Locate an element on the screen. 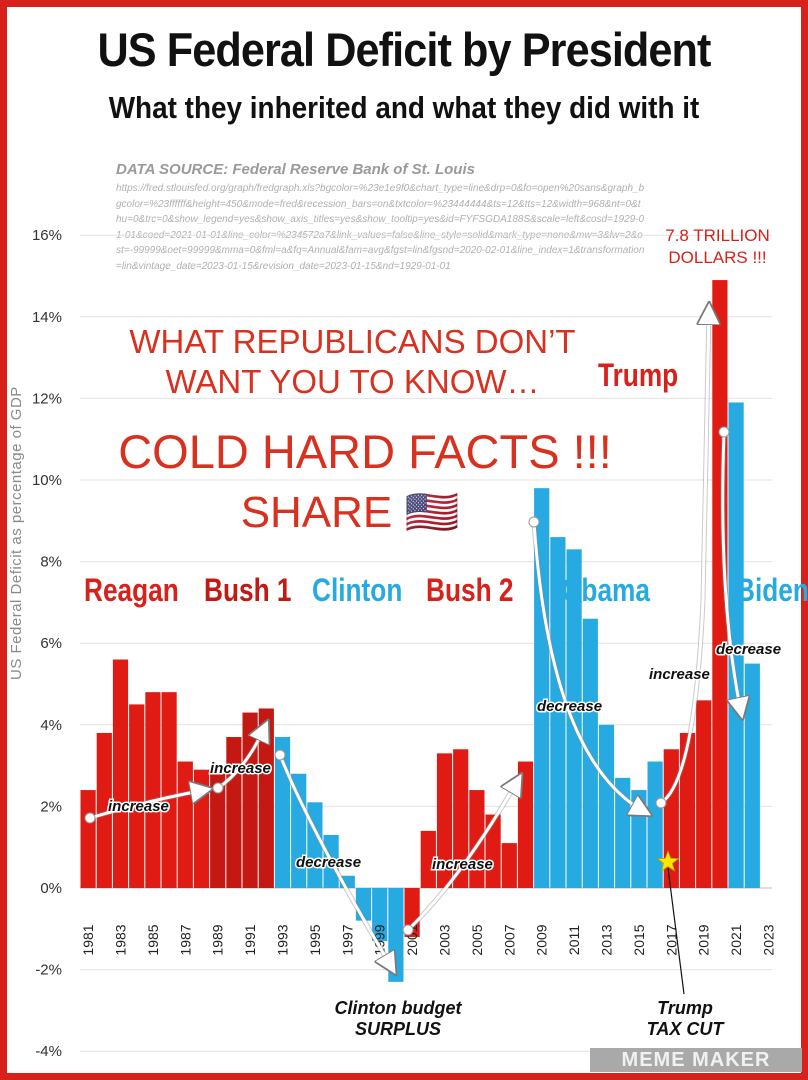  trillion-line-2: DOLLARS !!! is located at coordinates (717, 257).